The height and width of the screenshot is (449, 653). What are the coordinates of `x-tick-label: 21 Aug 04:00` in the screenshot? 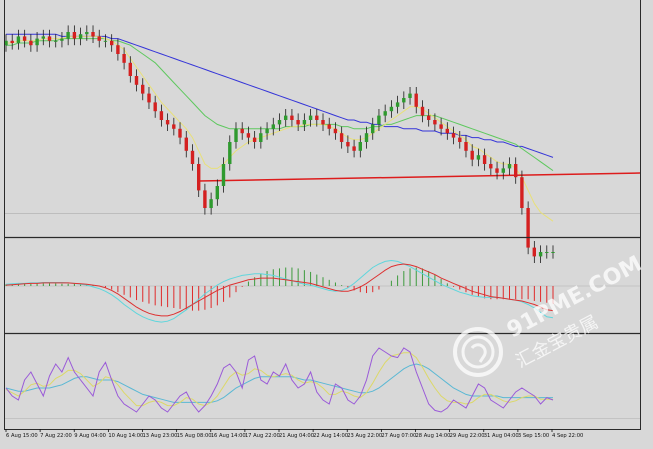 It's located at (296, 436).